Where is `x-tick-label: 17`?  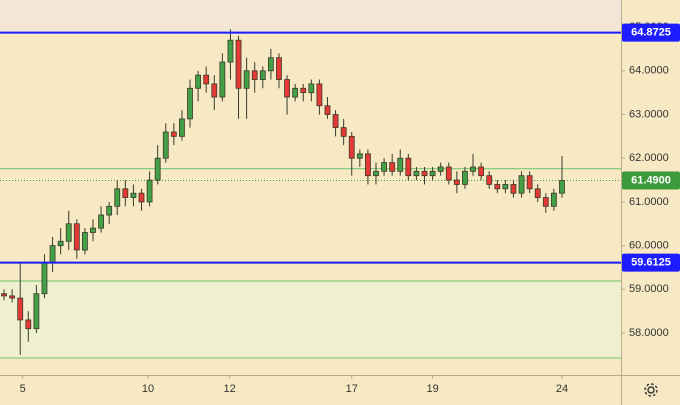
x-tick-label: 17 is located at coordinates (352, 389).